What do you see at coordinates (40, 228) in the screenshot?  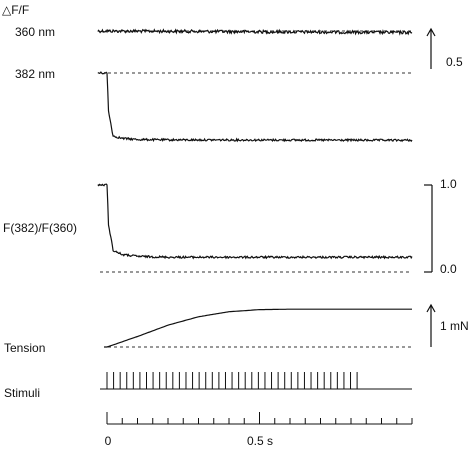 I see `trace-label-ratio: F(382)/F(360)` at bounding box center [40, 228].